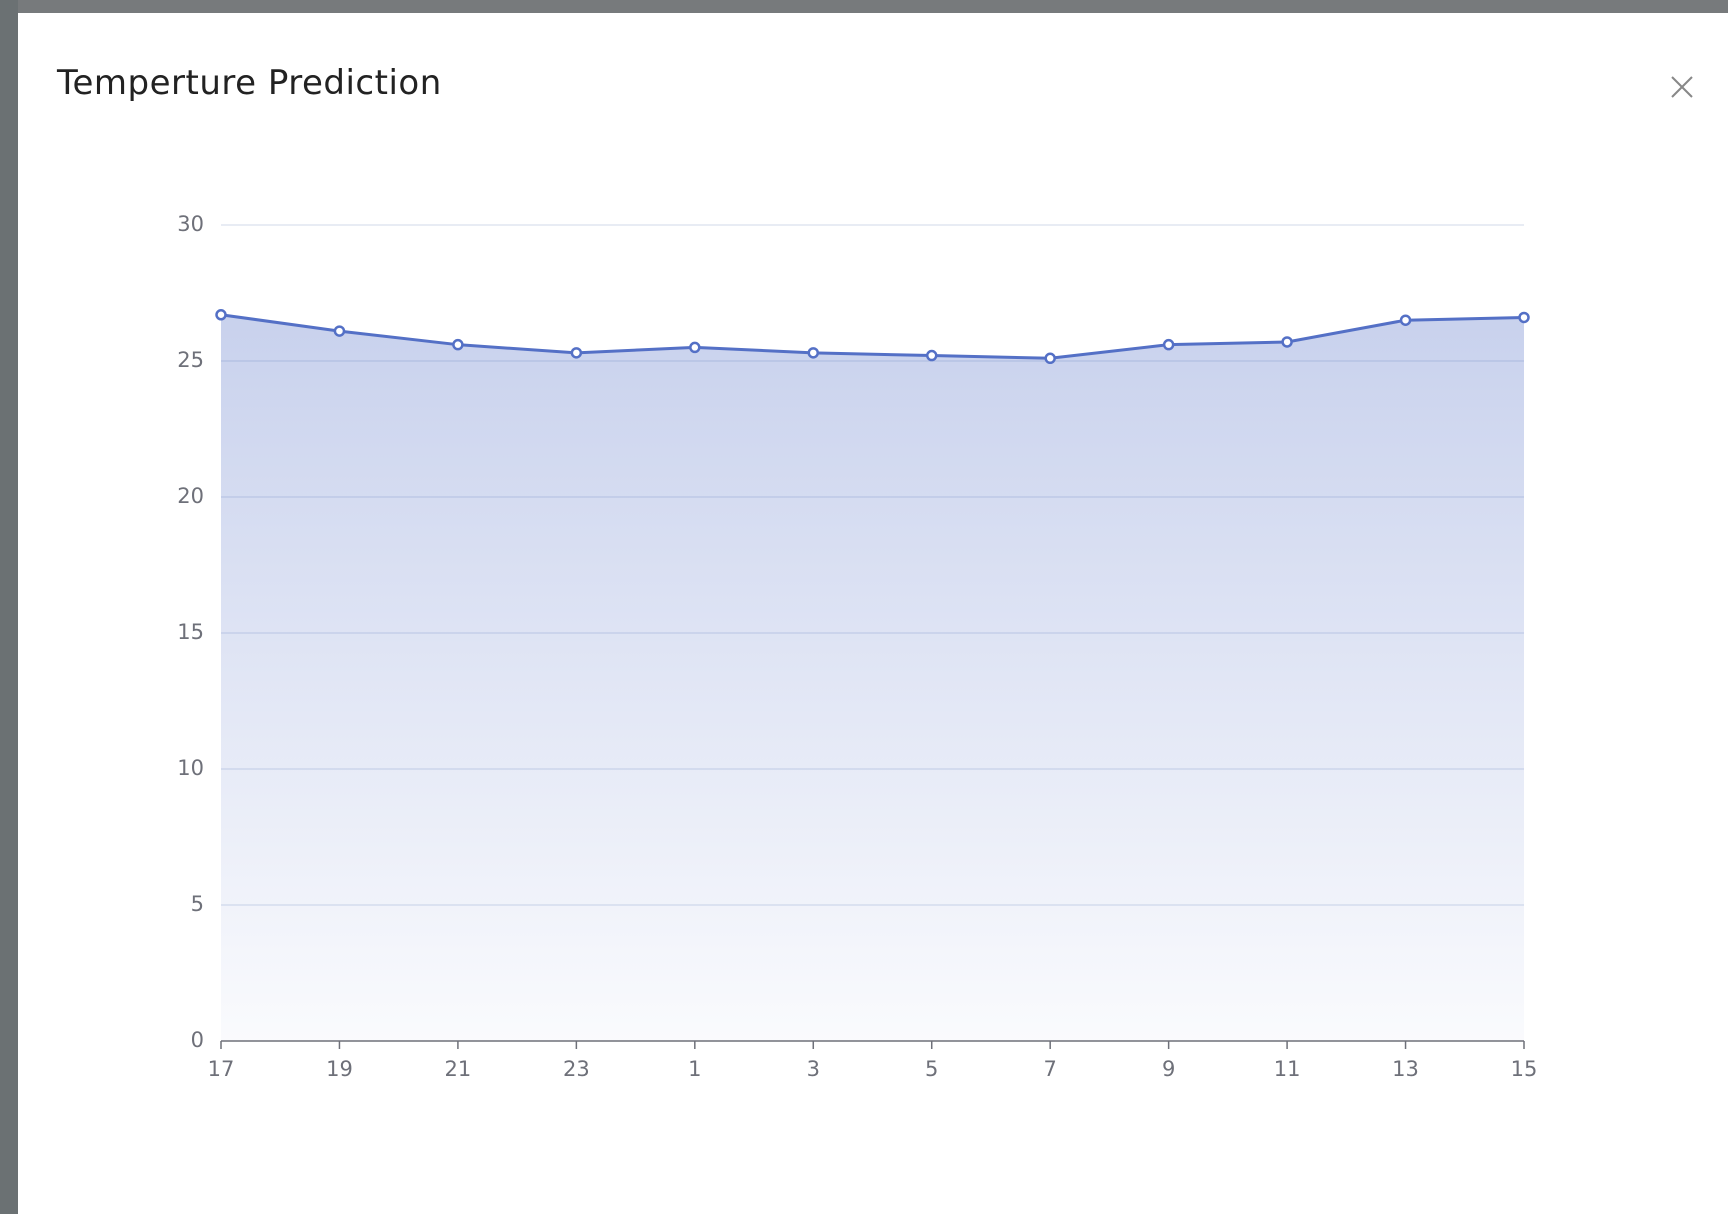 The image size is (1728, 1214). Describe the element at coordinates (9, 607) in the screenshot. I see `backdrop` at that location.